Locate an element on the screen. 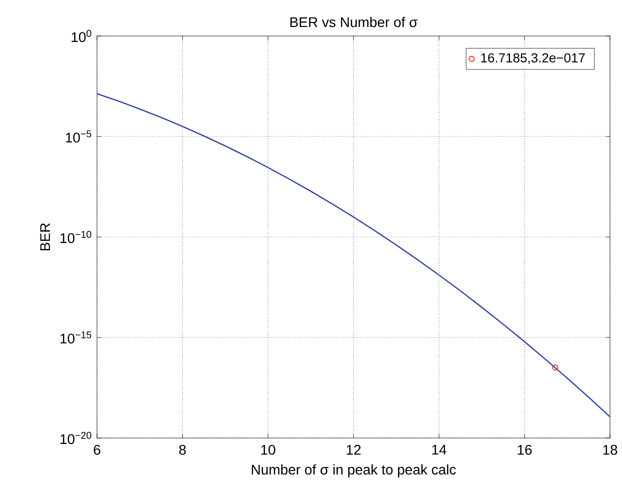 The width and height of the screenshot is (622, 500). x-tick-label: 8 is located at coordinates (182, 449).